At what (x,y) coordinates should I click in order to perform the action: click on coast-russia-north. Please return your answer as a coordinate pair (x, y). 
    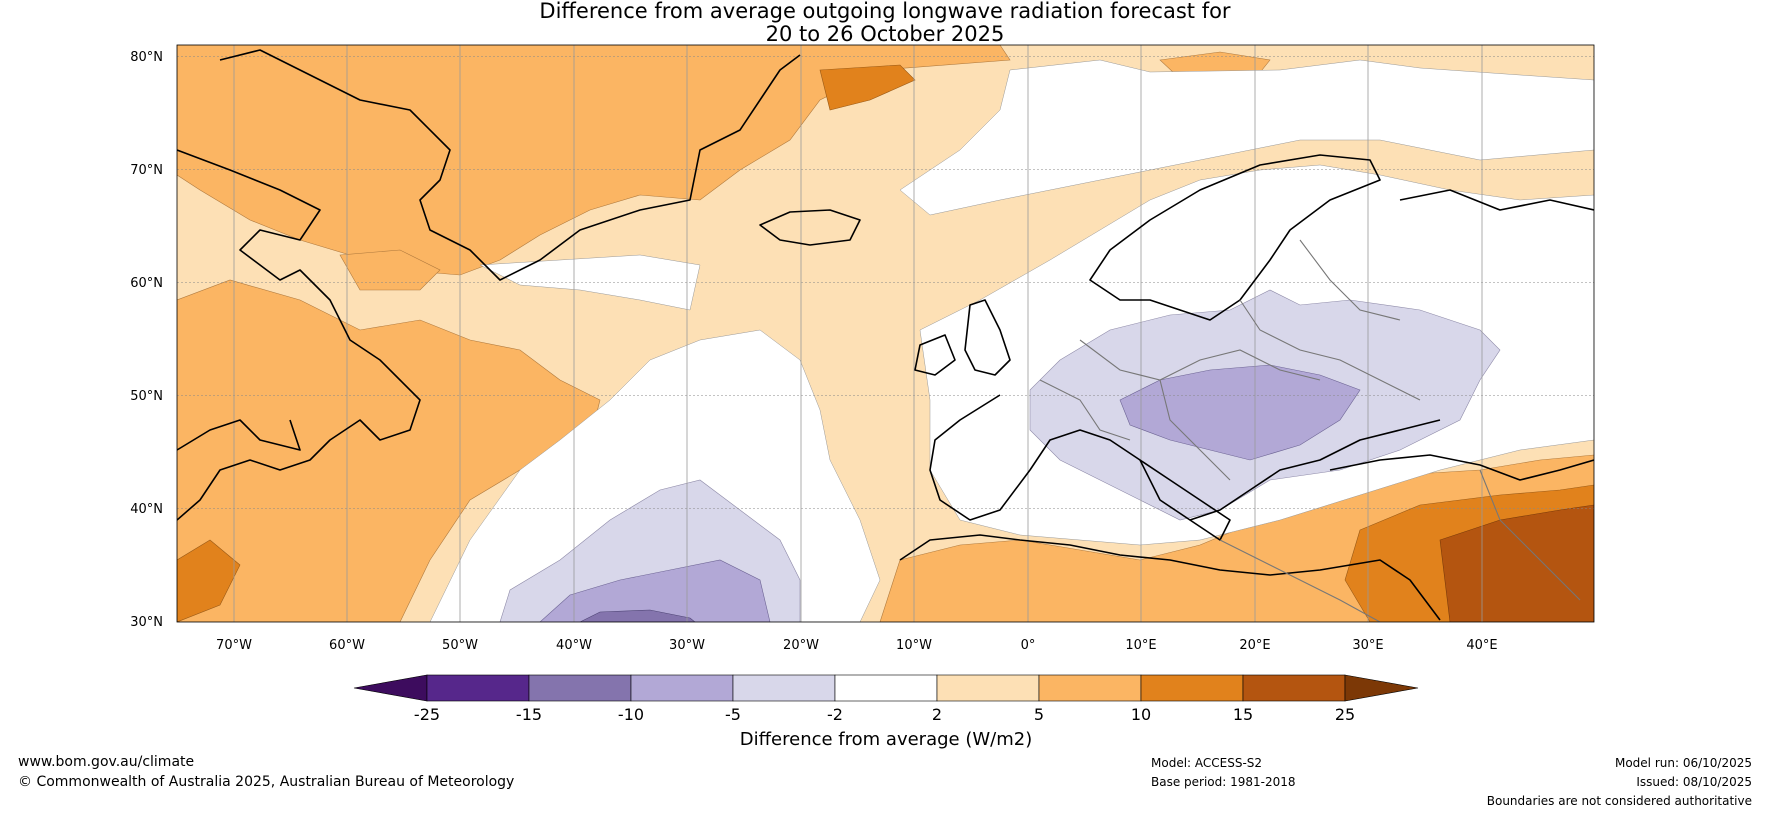
    Looking at the image, I should click on (1496, 200).